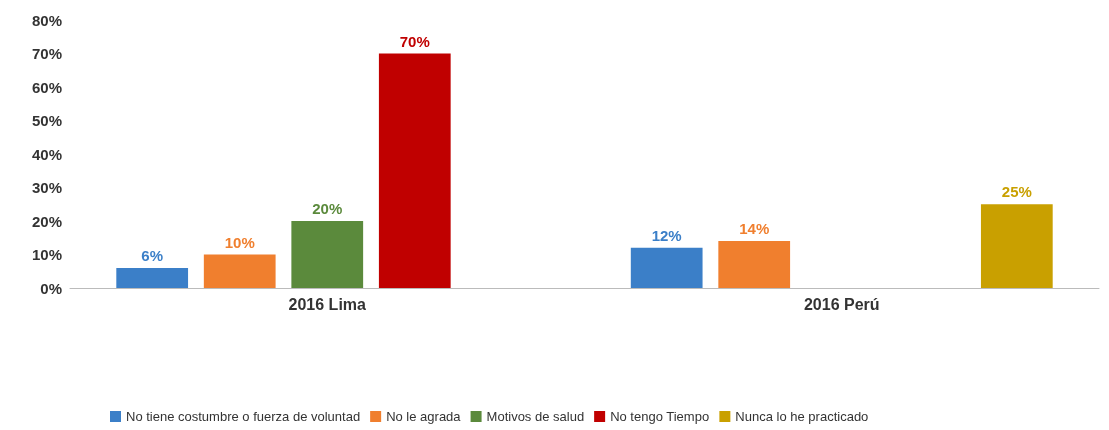 The image size is (1109, 430). Describe the element at coordinates (327, 208) in the screenshot. I see `data-label: 20%` at that location.